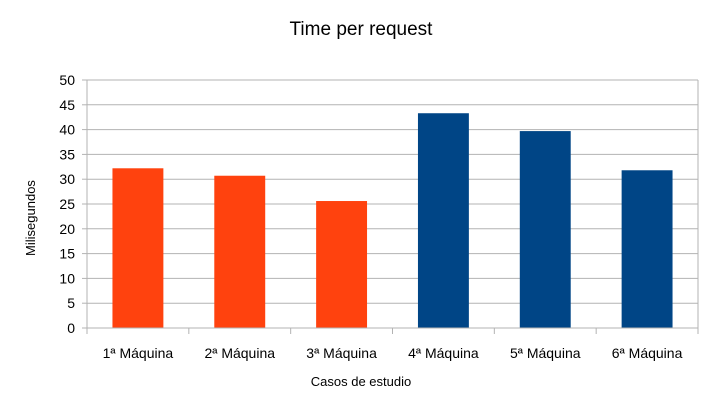 The height and width of the screenshot is (407, 723). I want to click on y-tick-label: 40, so click(67, 130).